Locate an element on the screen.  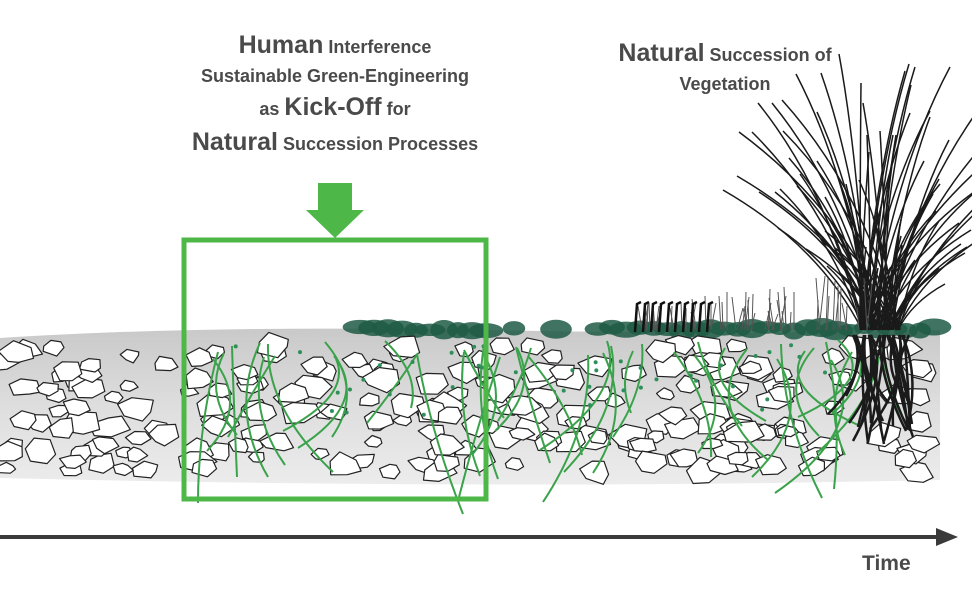
intervention-frame is located at coordinates (335, 369).